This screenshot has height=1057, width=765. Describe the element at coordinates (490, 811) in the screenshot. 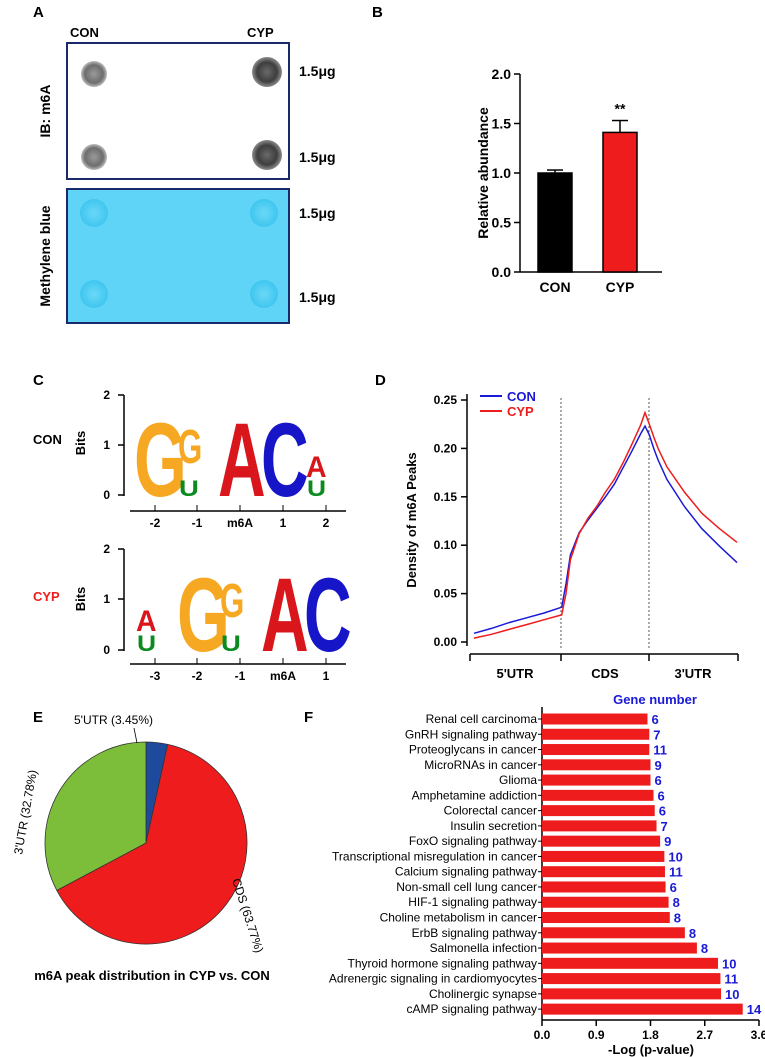

I see `f-category-label: Colorectal cancer` at that location.